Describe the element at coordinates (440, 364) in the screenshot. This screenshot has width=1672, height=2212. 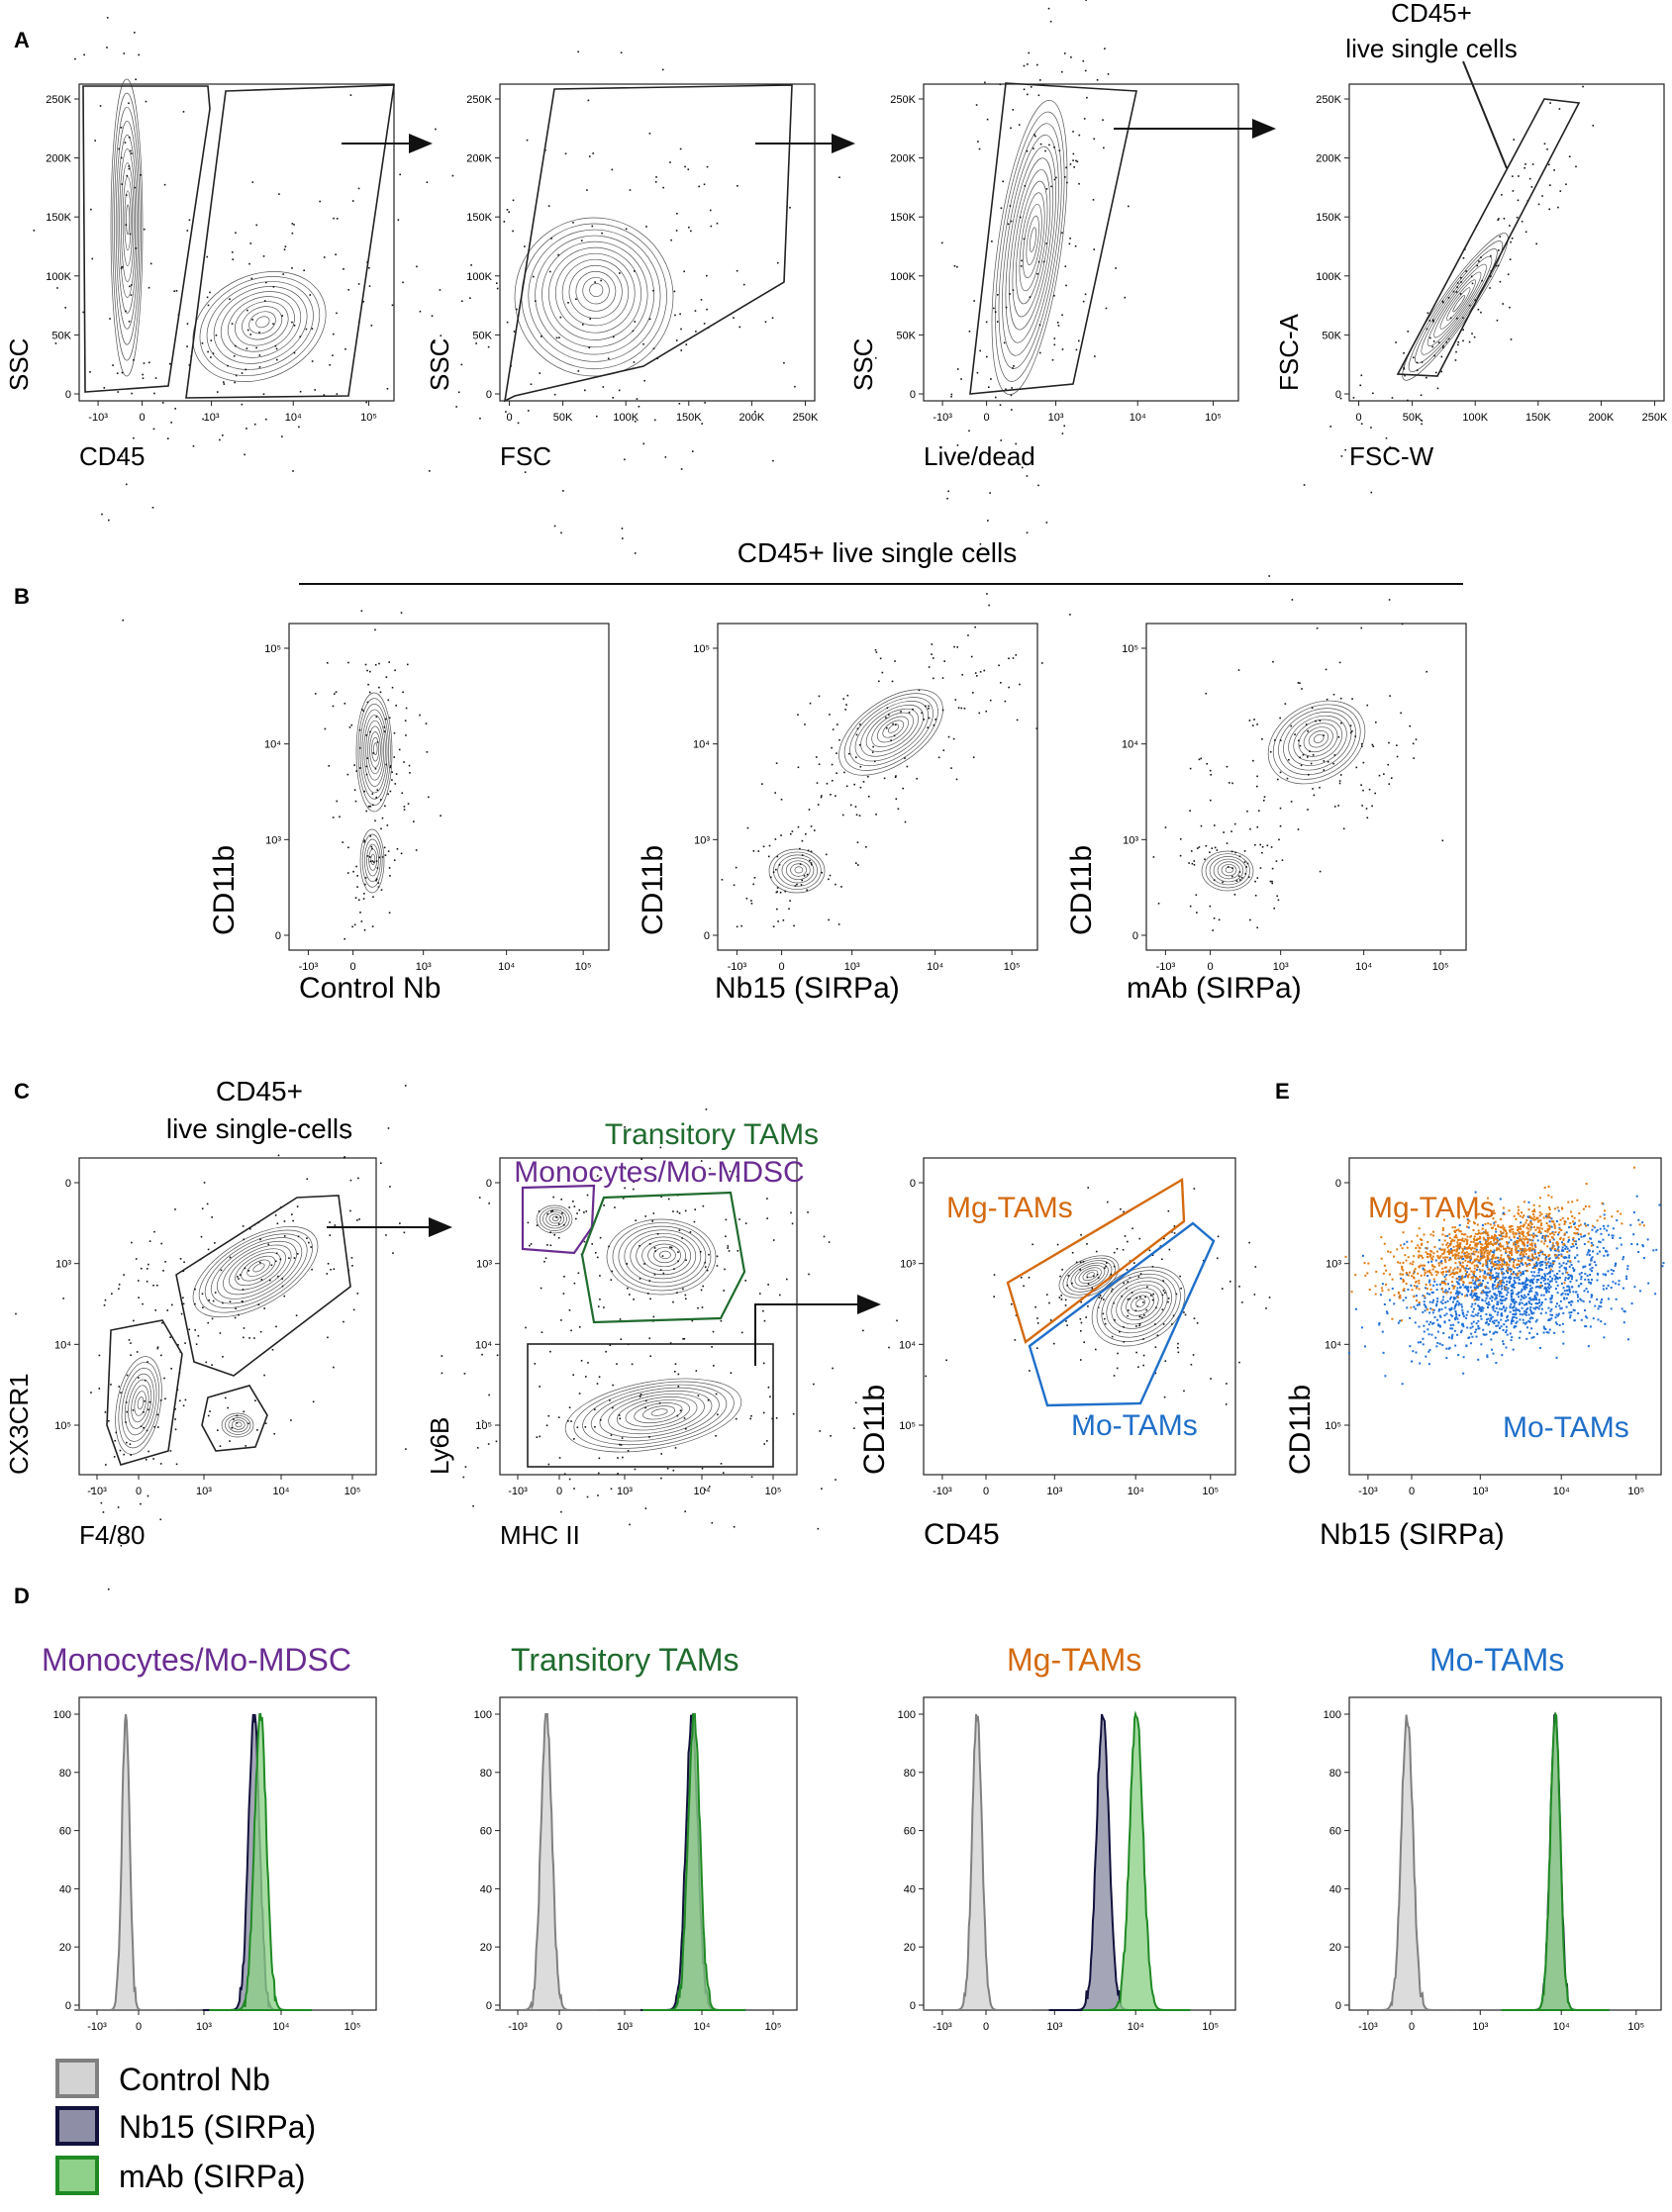
I see `y-axis-label: SSC` at that location.